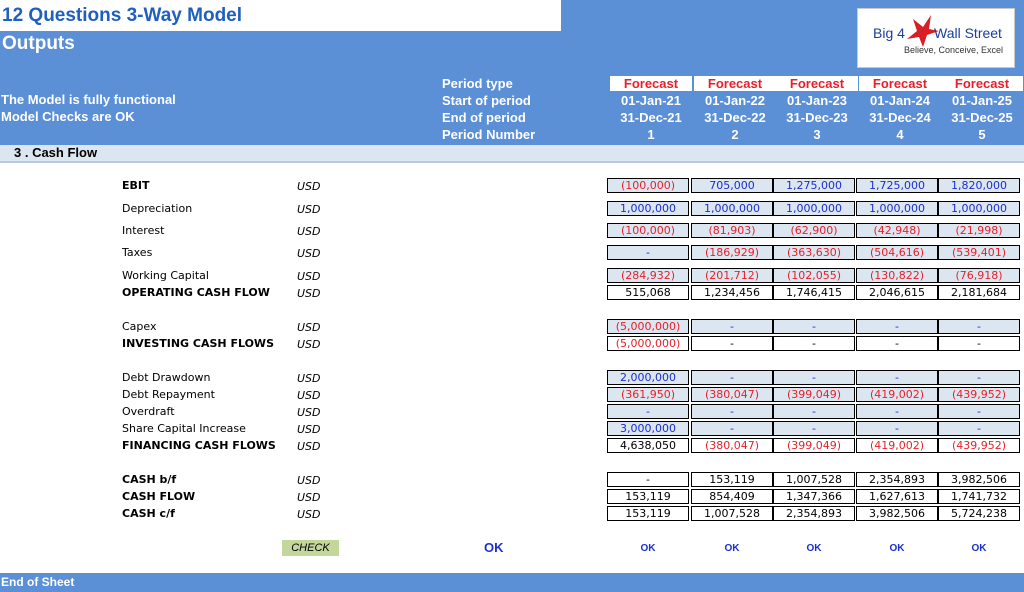 This screenshot has height=592, width=1024. I want to click on period-start-1: 01-Jan-21, so click(651, 100).